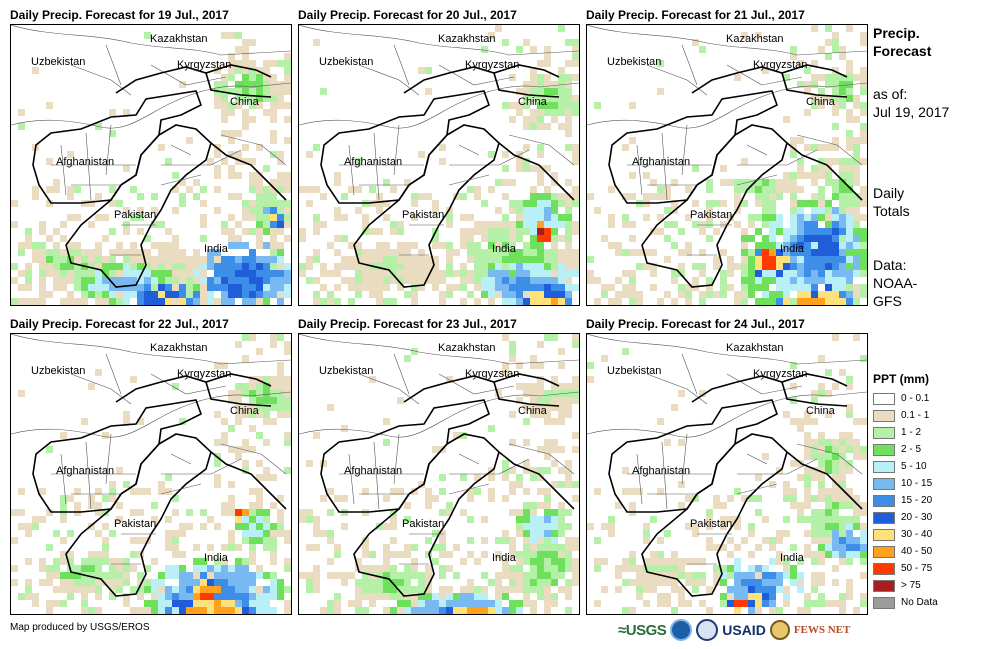  I want to click on panel-title: Daily Precip. Forecast for 21 Jul., 2017, so click(695, 15).